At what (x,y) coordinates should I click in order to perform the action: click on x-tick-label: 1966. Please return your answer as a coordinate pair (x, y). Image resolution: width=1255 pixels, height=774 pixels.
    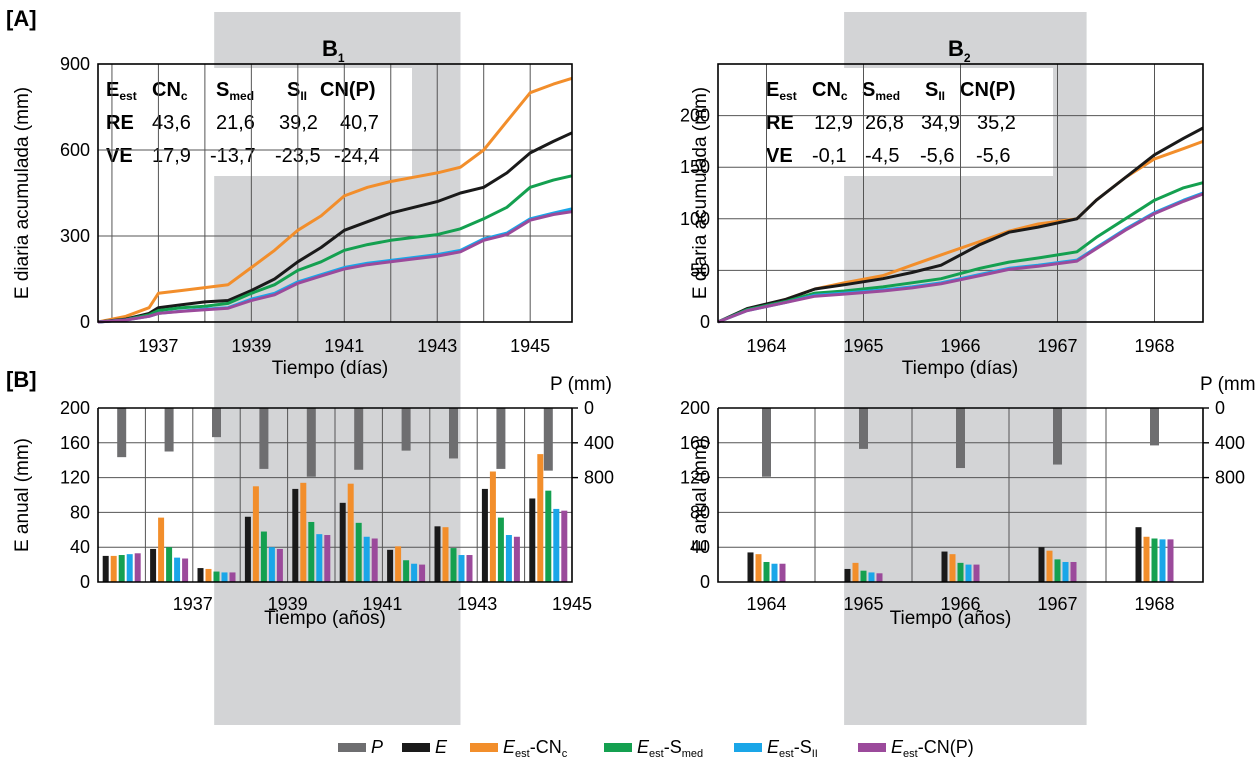
    Looking at the image, I should click on (960, 604).